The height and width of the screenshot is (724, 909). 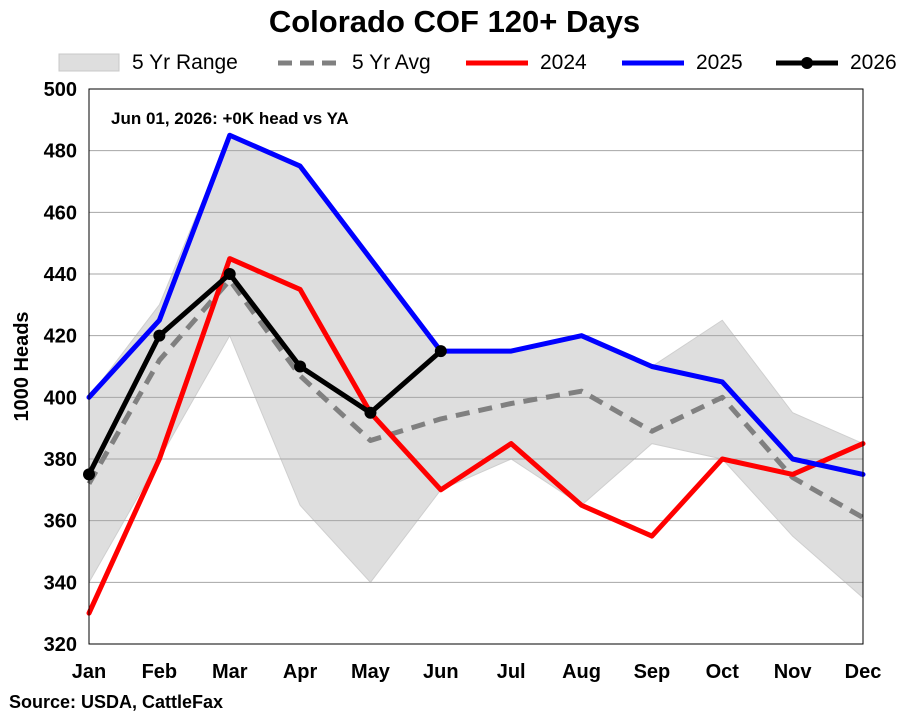 I want to click on legend-swatch-2025, so click(x=653, y=63).